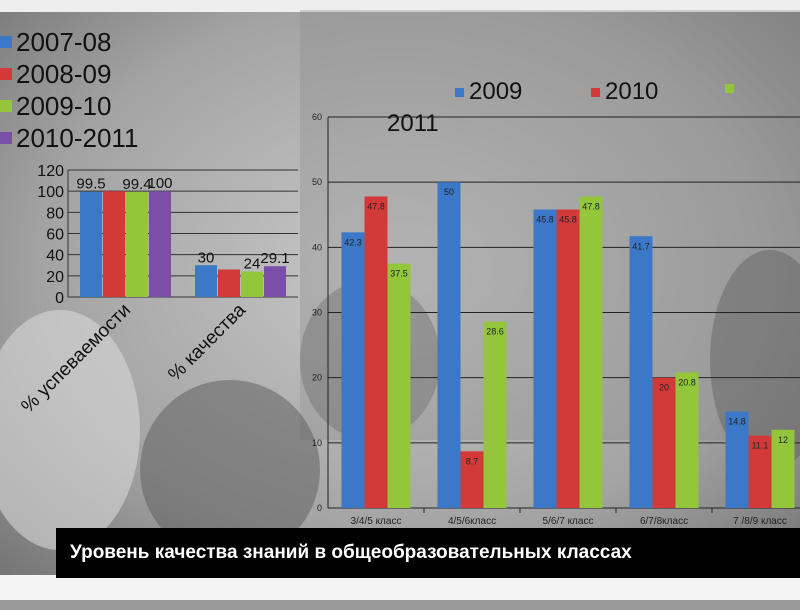 This screenshot has width=800, height=610. Describe the element at coordinates (252, 264) in the screenshot. I see `data-label: 24` at that location.